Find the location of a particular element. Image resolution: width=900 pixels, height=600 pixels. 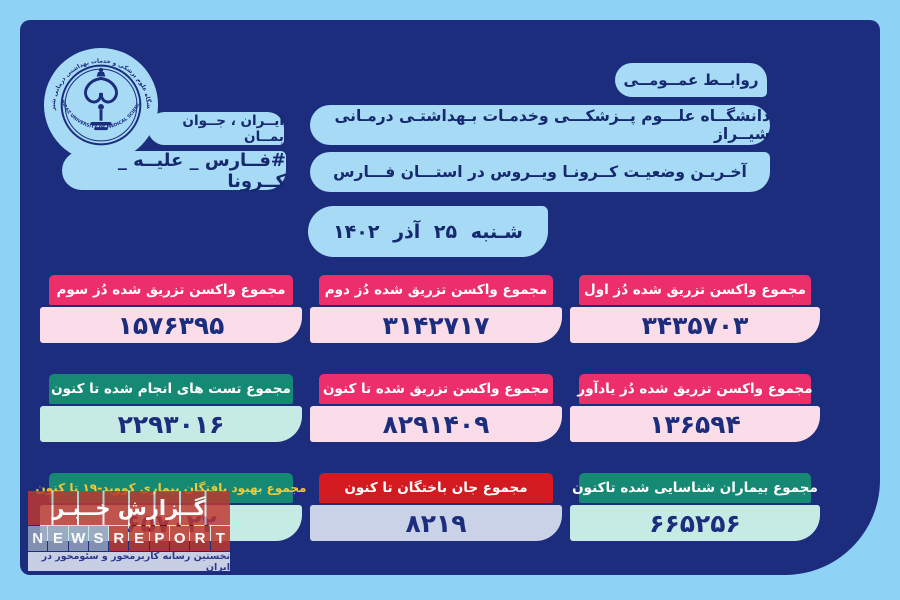

watermark-tile: T is located at coordinates (220, 538).